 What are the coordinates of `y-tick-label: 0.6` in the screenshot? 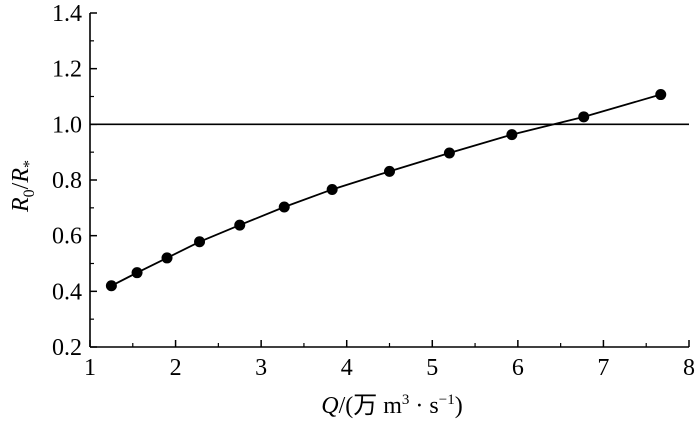 It's located at (67, 237).